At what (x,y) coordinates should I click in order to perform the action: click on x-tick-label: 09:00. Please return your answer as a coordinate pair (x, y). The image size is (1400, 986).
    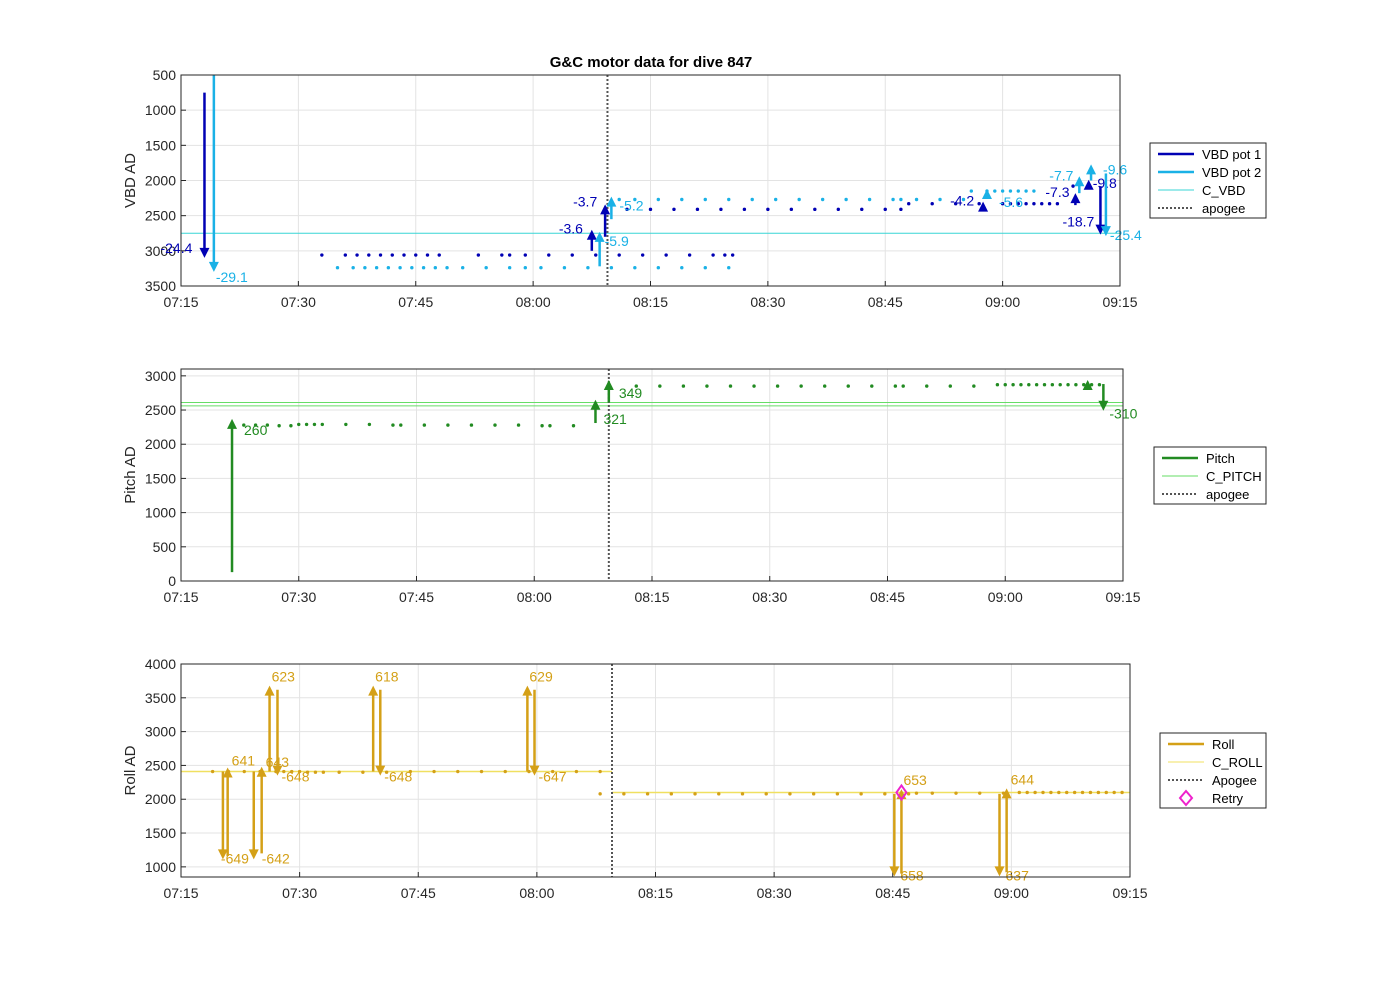
    Looking at the image, I should click on (1011, 893).